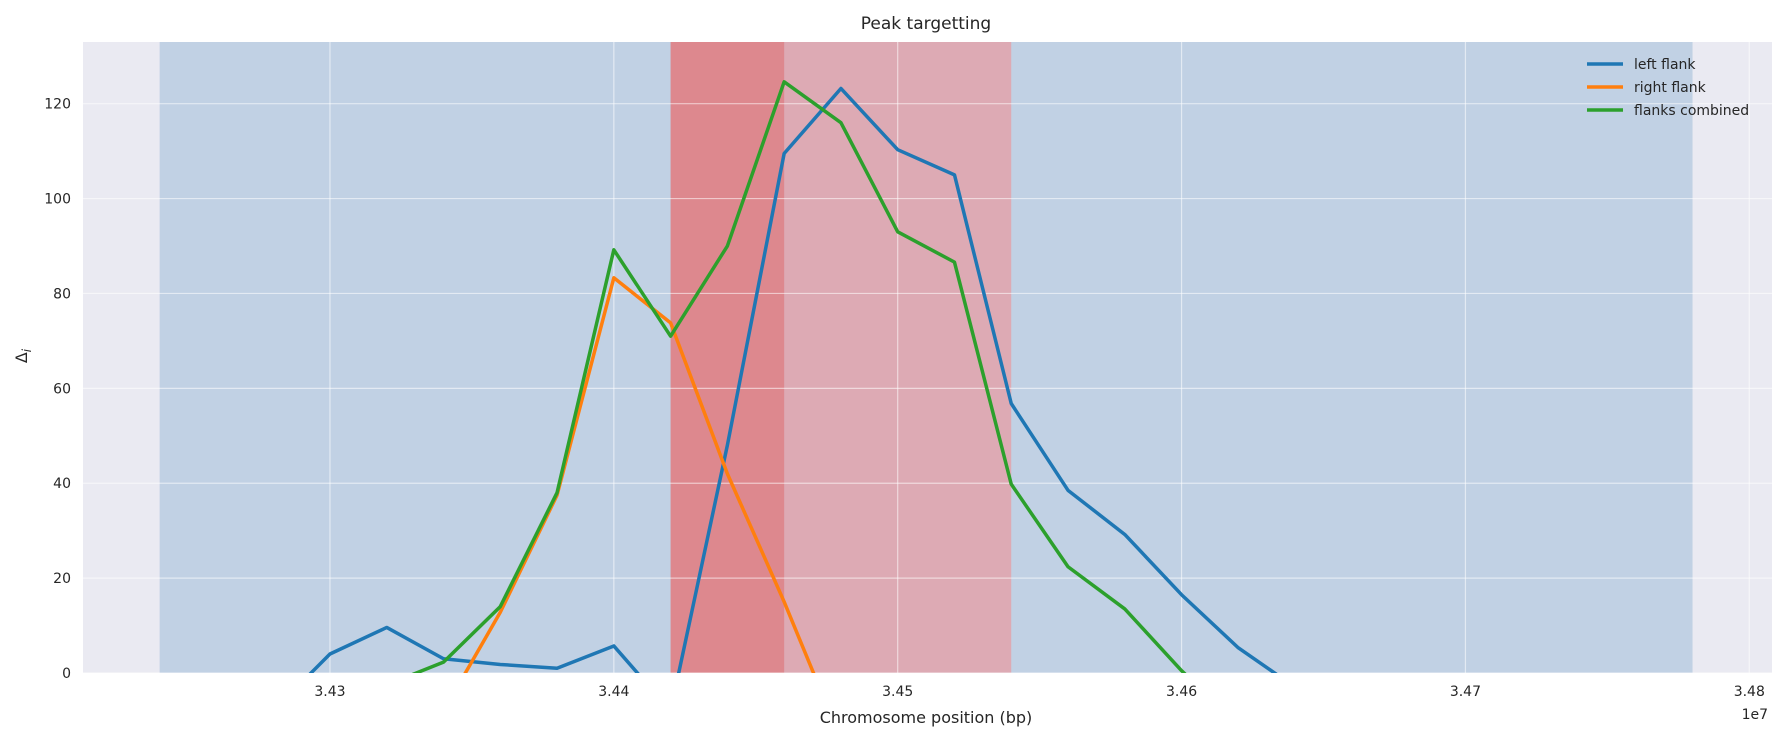  I want to click on y-tick-label-4: 60, so click(62, 389).